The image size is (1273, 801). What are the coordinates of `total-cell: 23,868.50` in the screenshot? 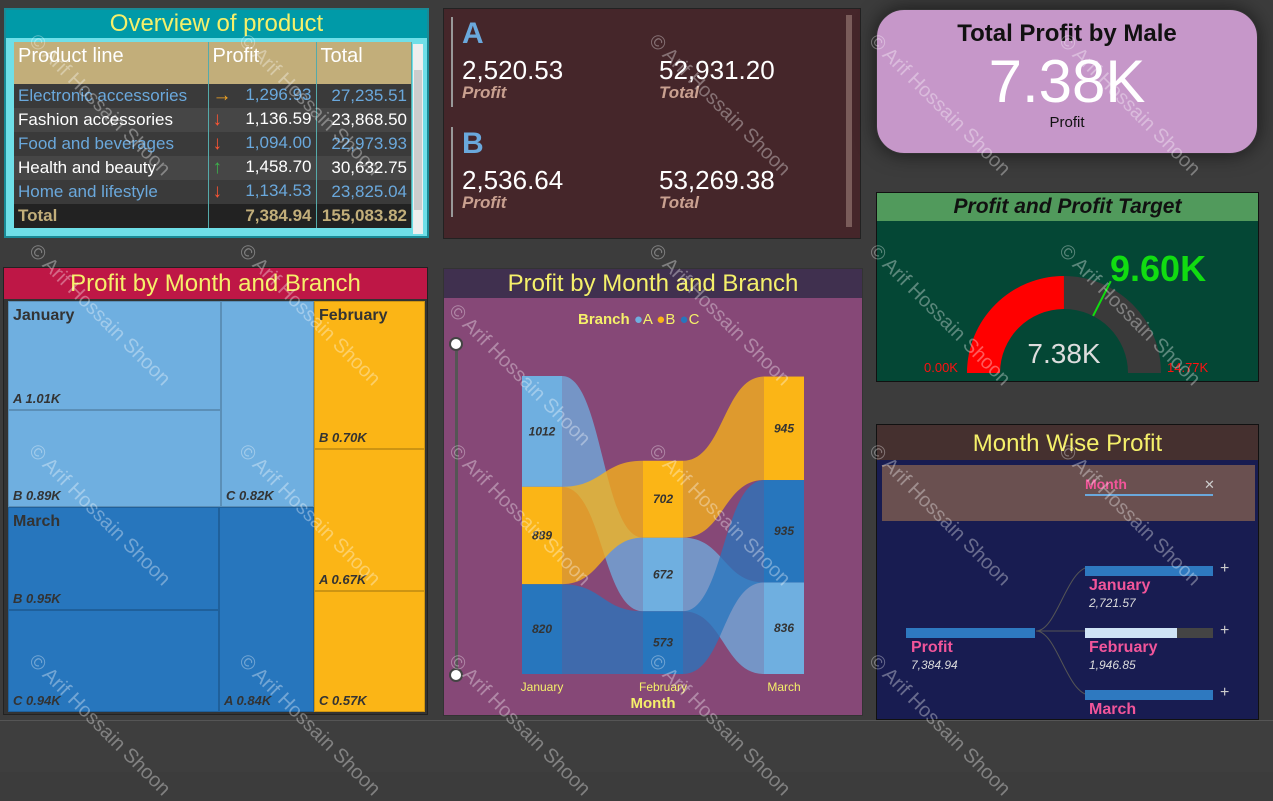 It's located at (364, 120).